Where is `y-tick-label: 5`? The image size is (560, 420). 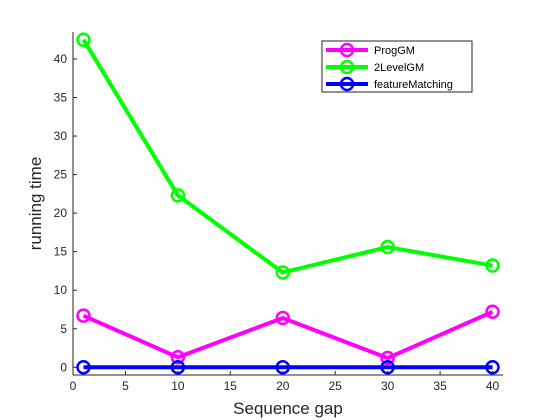 y-tick-label: 5 is located at coordinates (63, 329).